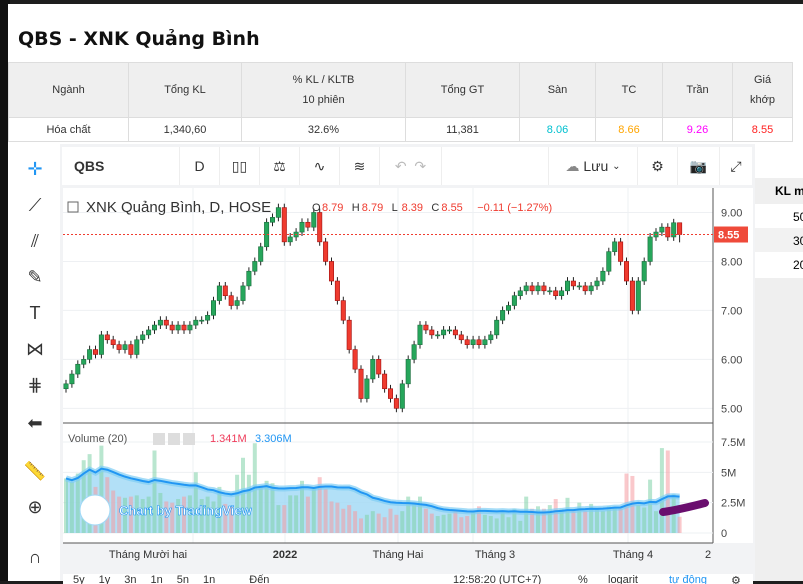 This screenshot has width=803, height=584. I want to click on candles-icon: ▯▯, so click(240, 166).